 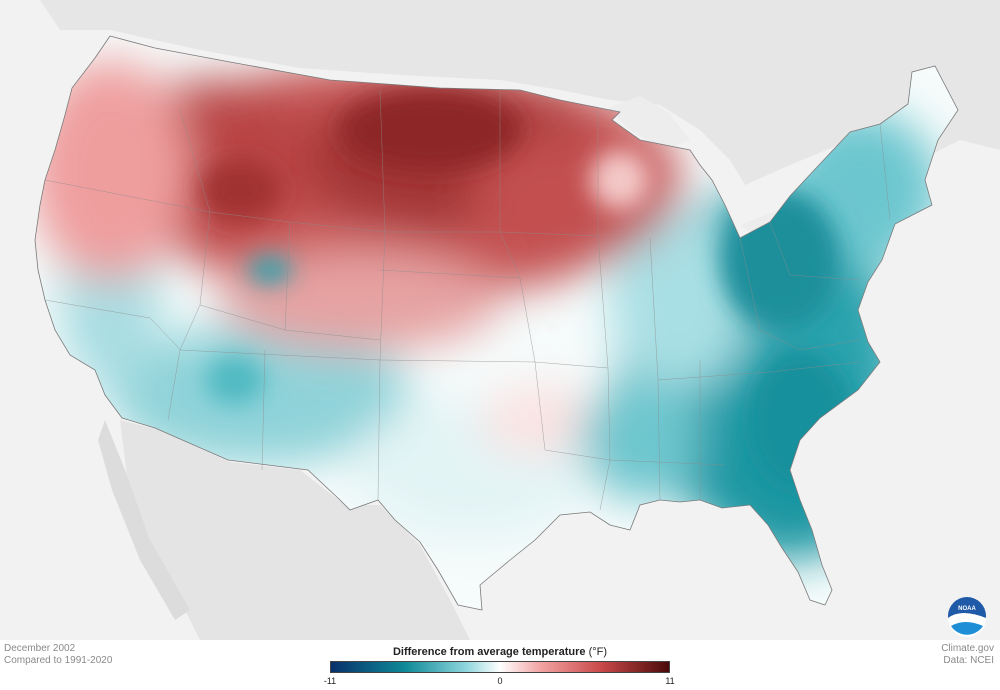 I want to click on noaa-logo-sea, so click(x=967, y=628).